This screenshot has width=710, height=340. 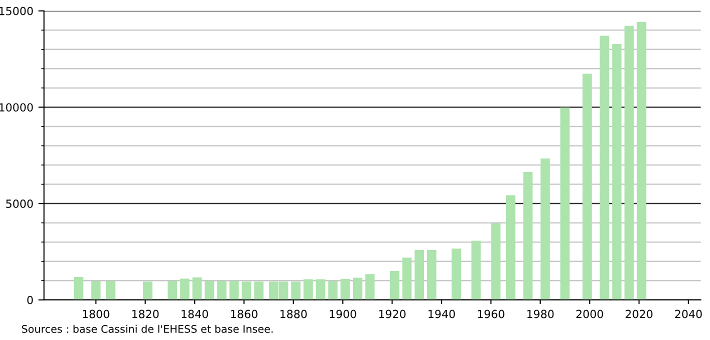 I want to click on x-tick-label: 1920, so click(x=392, y=314).